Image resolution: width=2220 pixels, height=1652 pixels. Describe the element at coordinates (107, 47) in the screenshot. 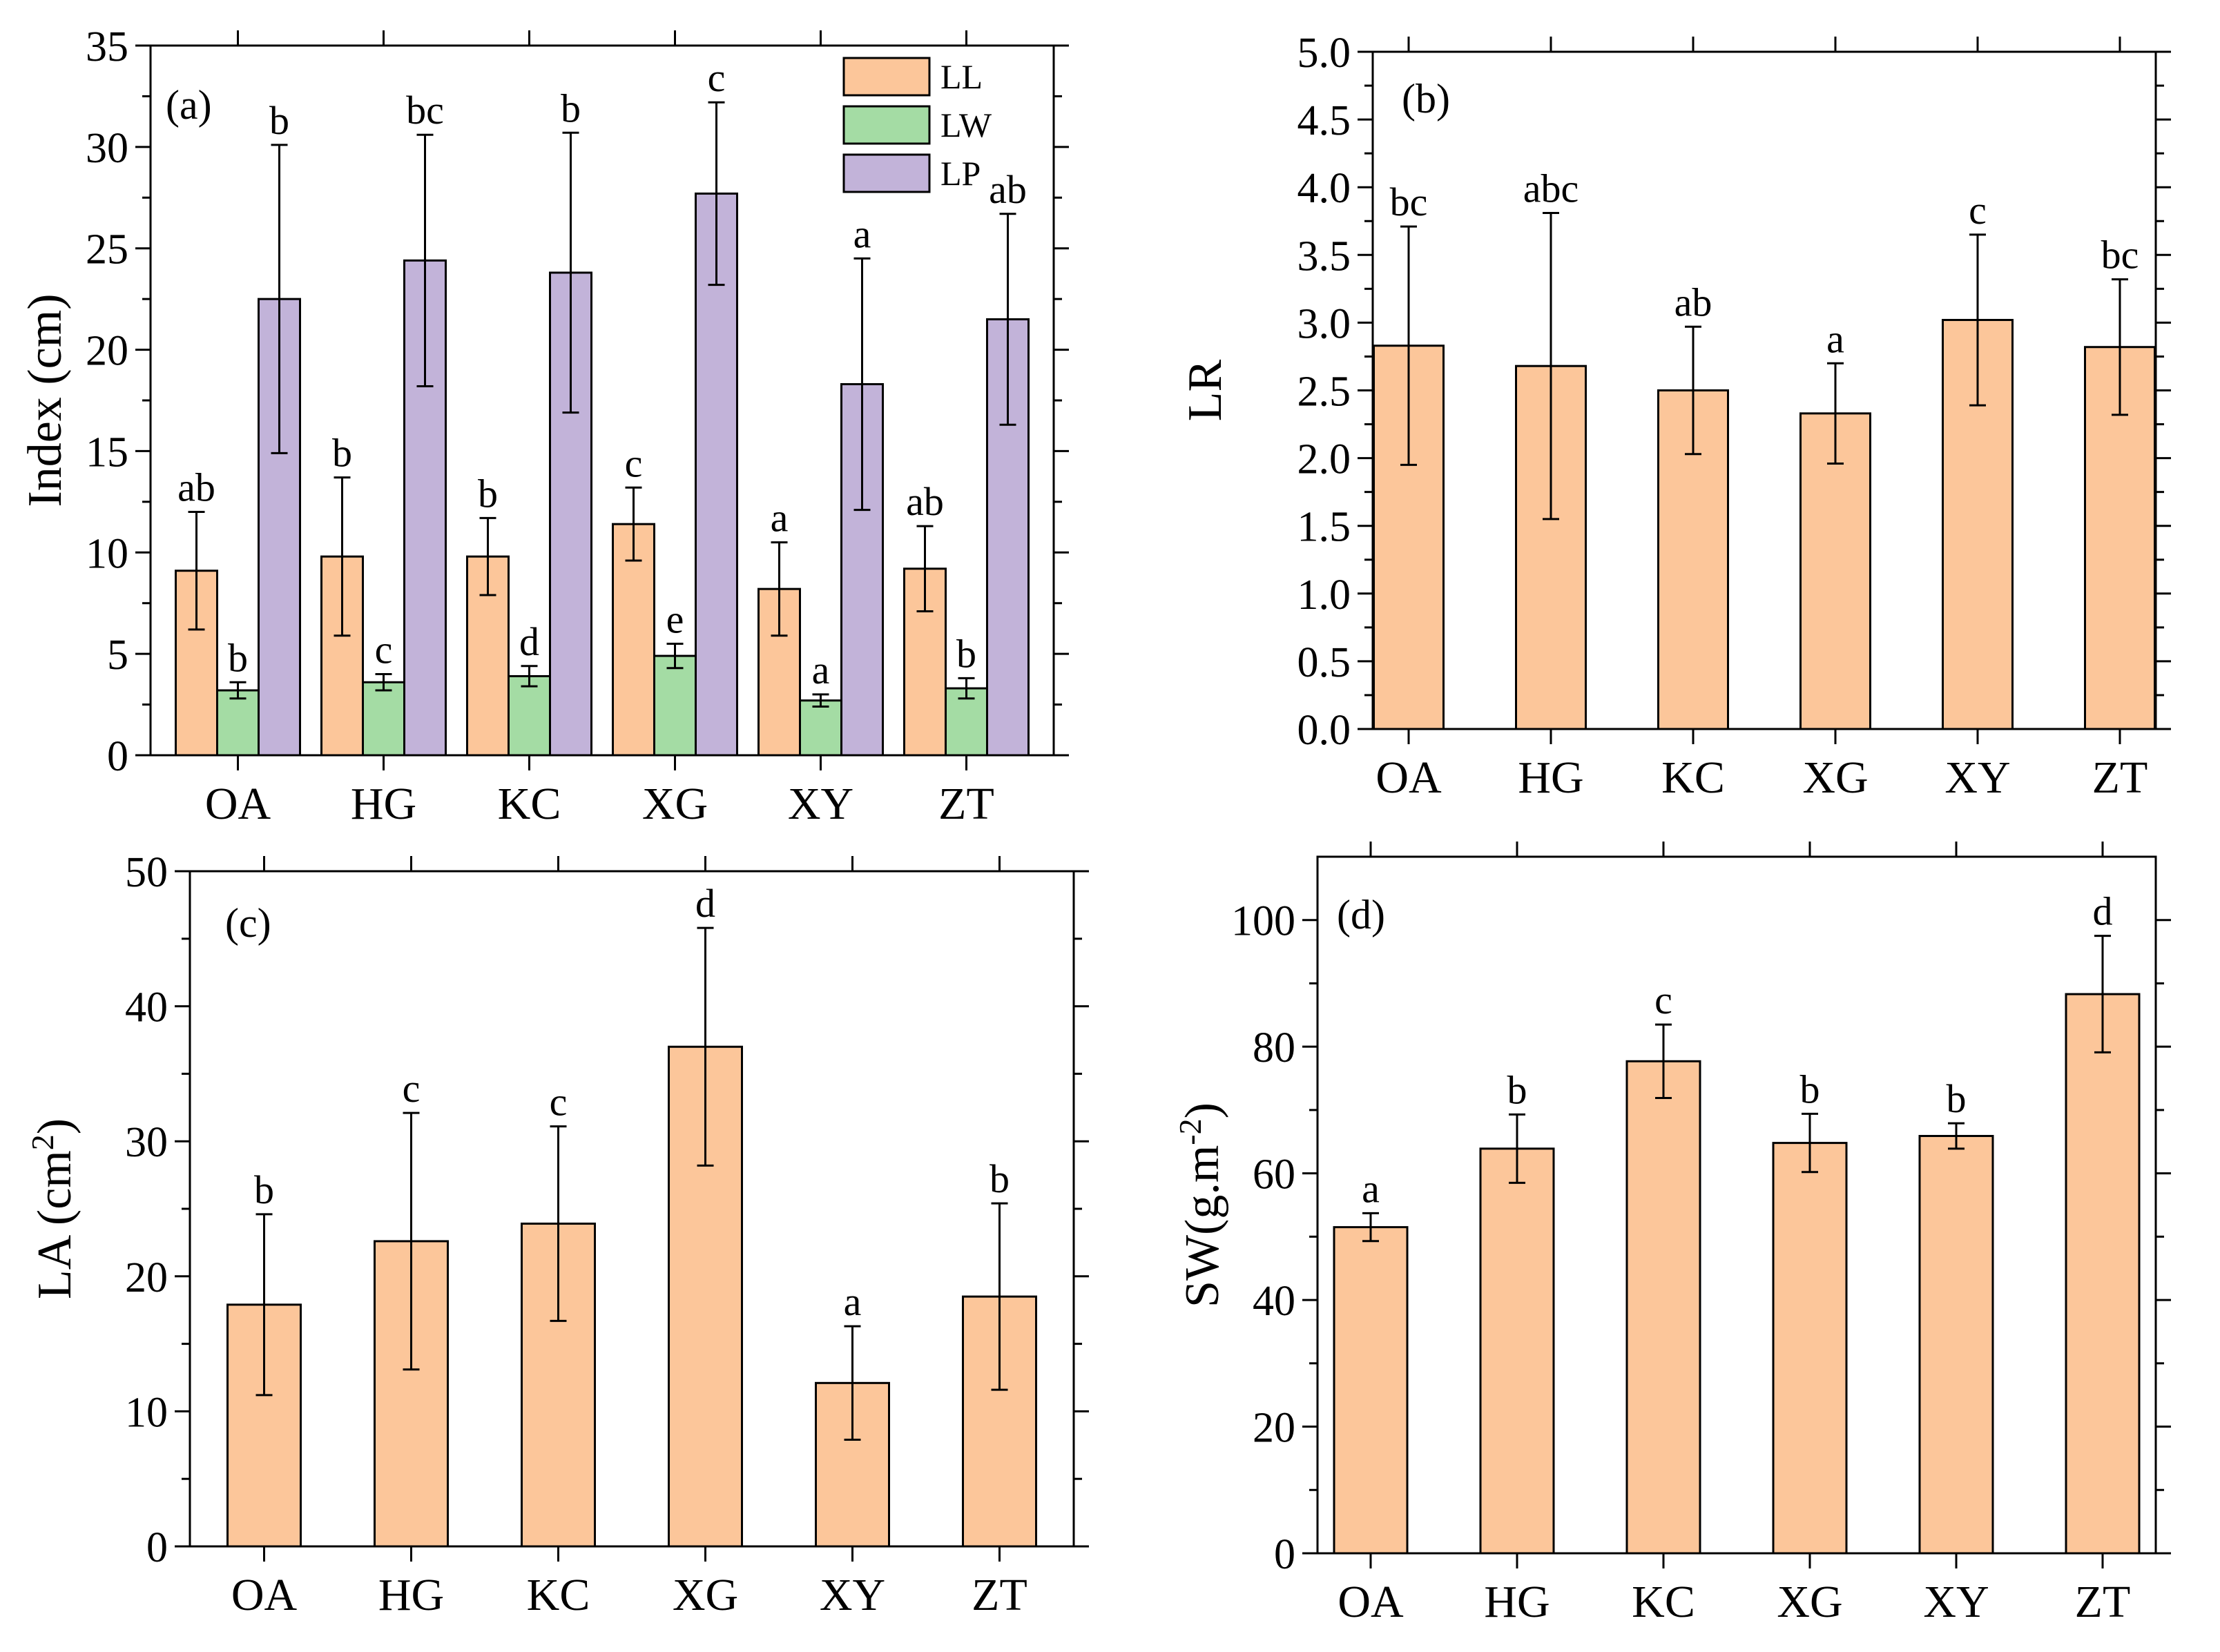

I see `panel-a-ytick-label: 35` at that location.